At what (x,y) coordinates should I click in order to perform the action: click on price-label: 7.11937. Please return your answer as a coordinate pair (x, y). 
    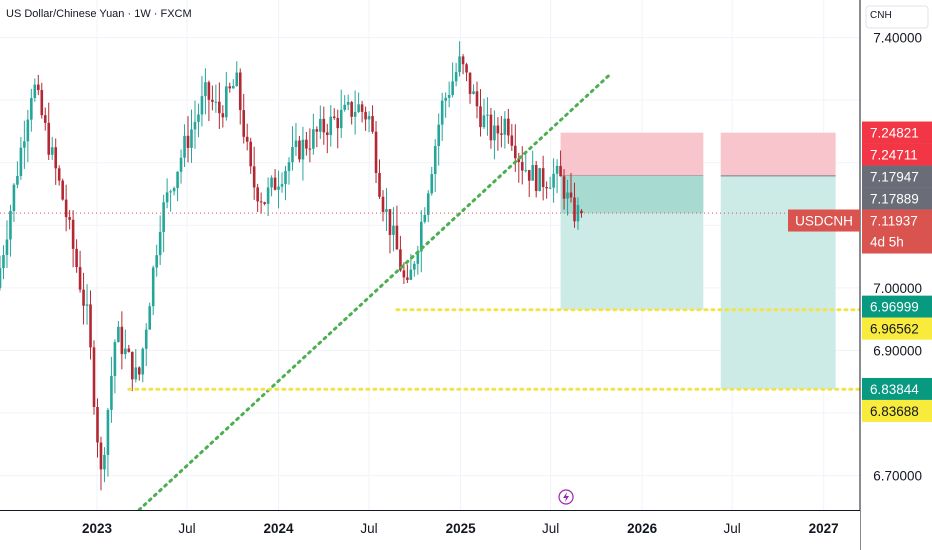
    Looking at the image, I should click on (894, 221).